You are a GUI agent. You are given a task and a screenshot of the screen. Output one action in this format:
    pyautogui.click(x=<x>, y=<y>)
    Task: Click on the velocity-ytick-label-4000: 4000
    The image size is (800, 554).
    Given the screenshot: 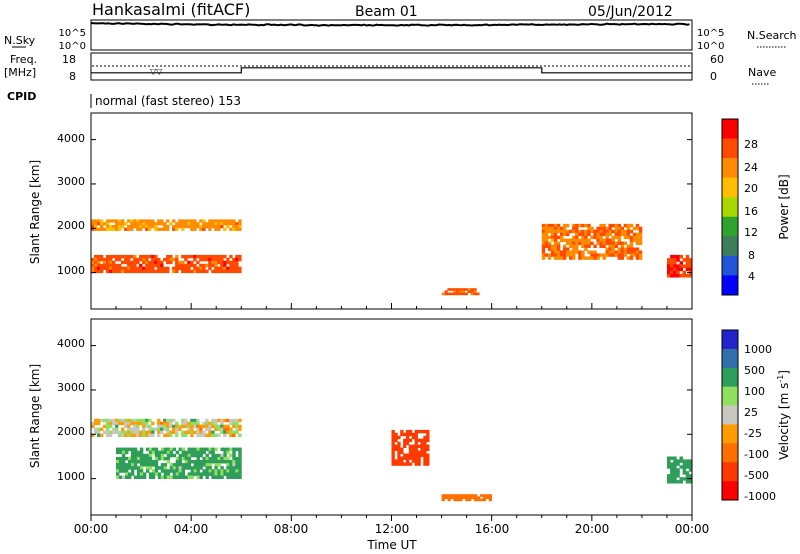 What is the action you would take?
    pyautogui.click(x=71, y=343)
    